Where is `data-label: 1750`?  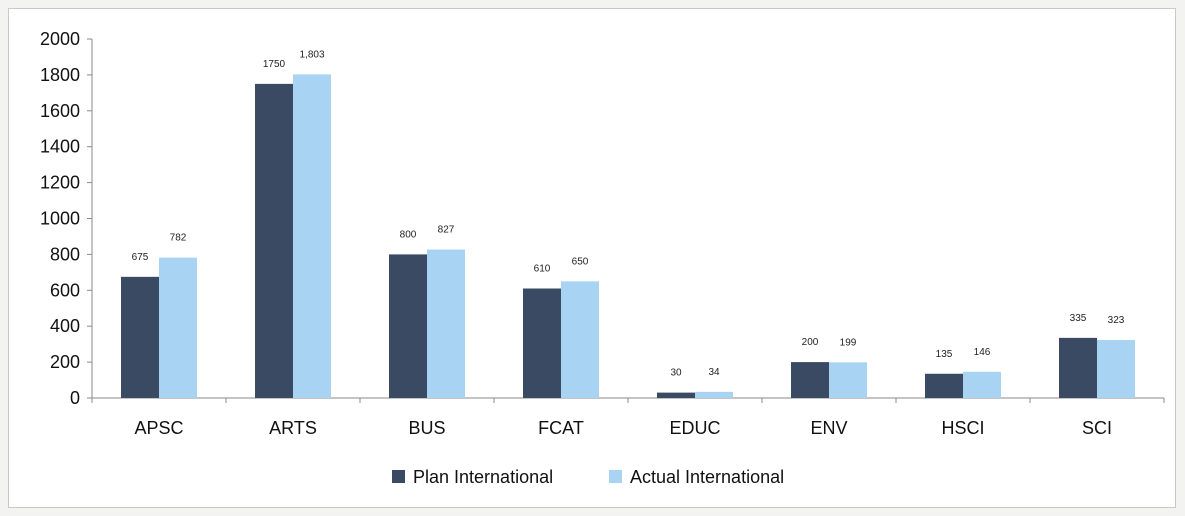 data-label: 1750 is located at coordinates (274, 64).